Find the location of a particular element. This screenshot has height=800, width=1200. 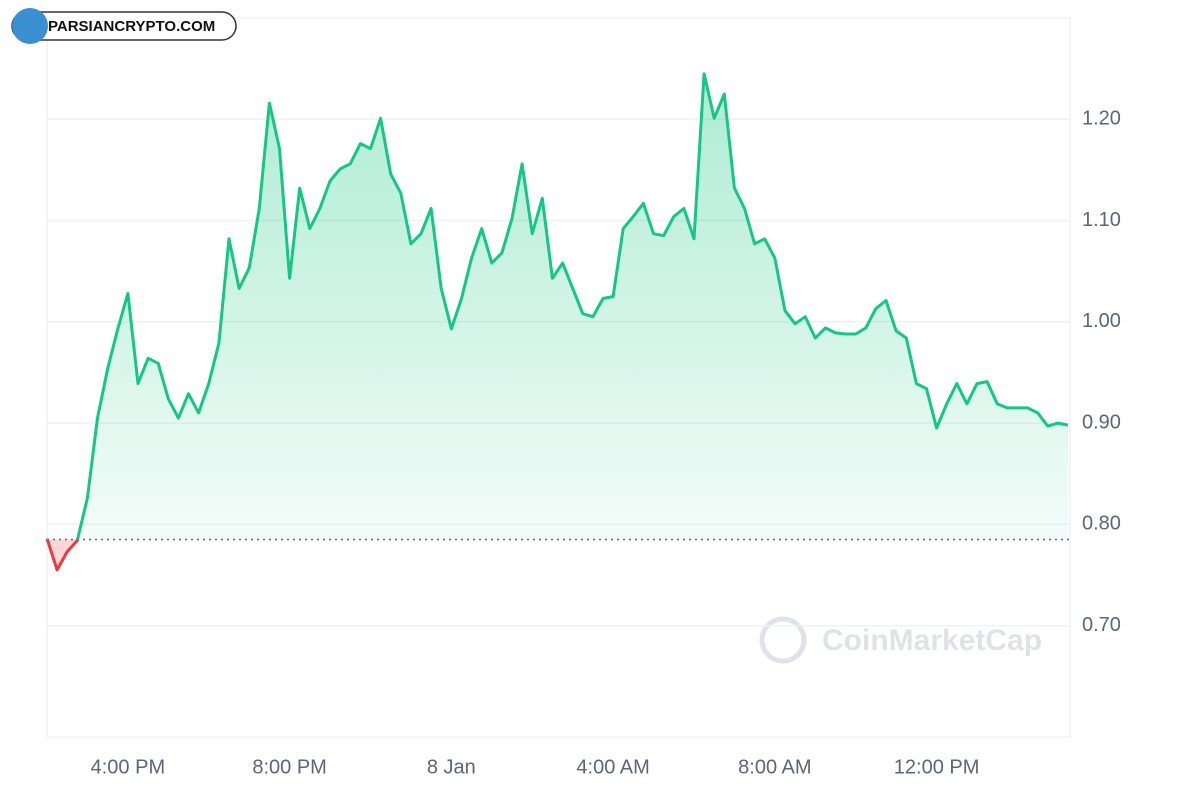

y-tick-label: 0.70 is located at coordinates (1101, 625).